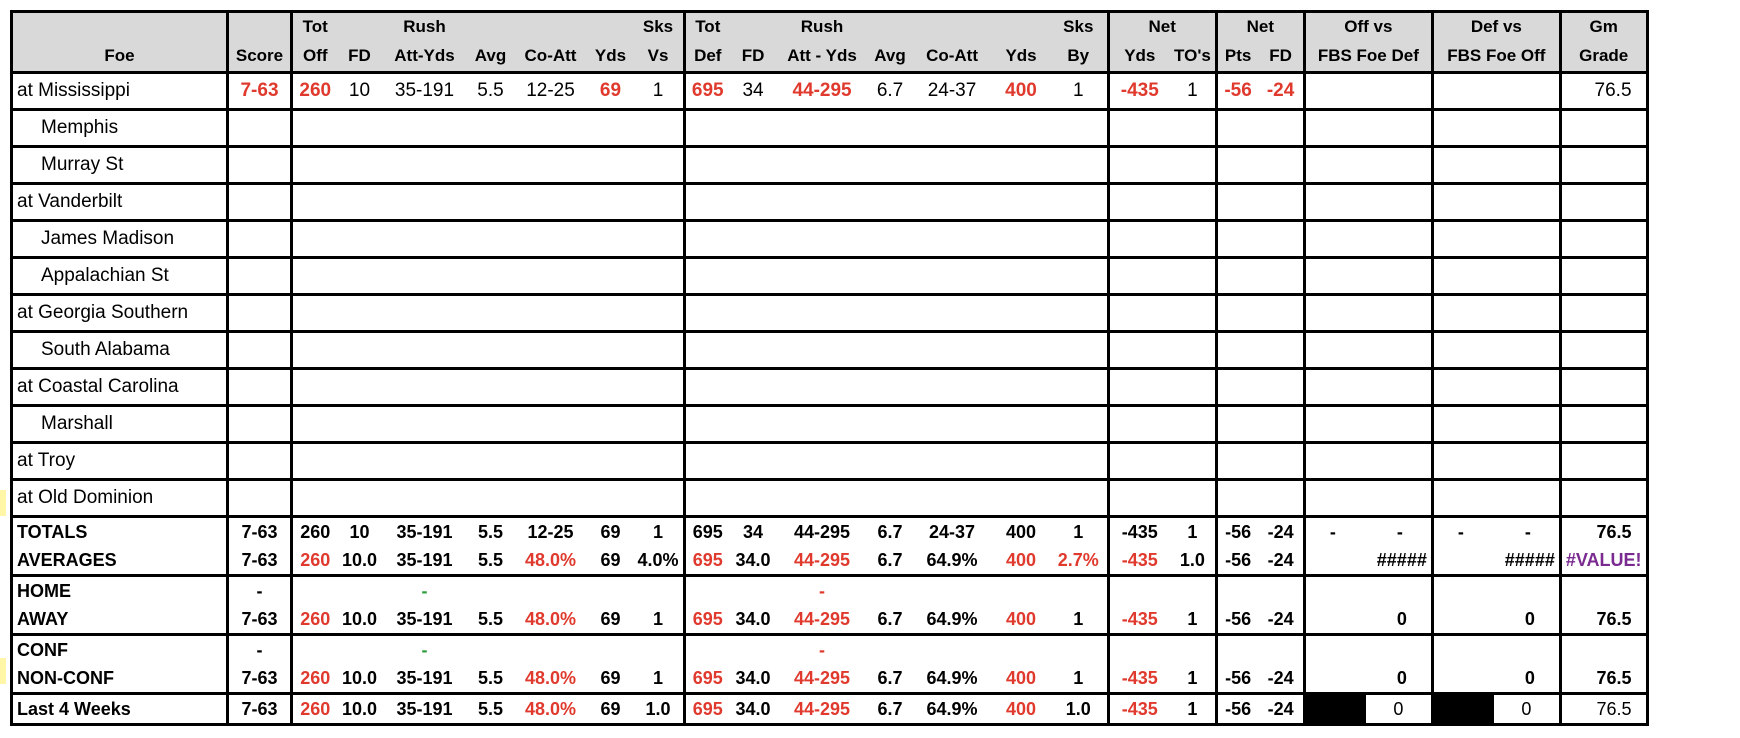 This screenshot has height=738, width=1740. Describe the element at coordinates (119, 312) in the screenshot. I see `foe-cell: at Georgia Southern` at that location.